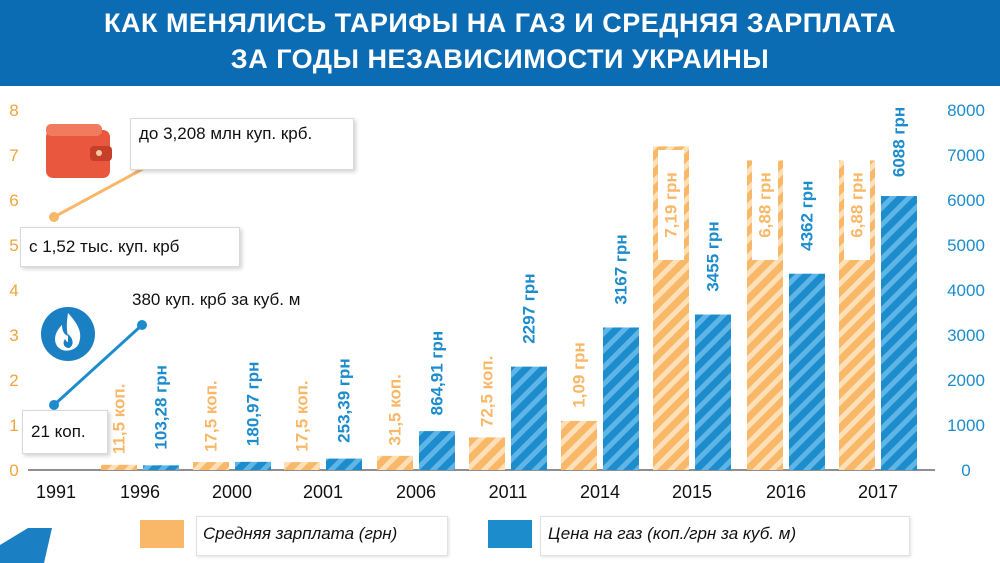  I want to click on gas-end-text: 380 куп. крб за куб. м, so click(216, 299).